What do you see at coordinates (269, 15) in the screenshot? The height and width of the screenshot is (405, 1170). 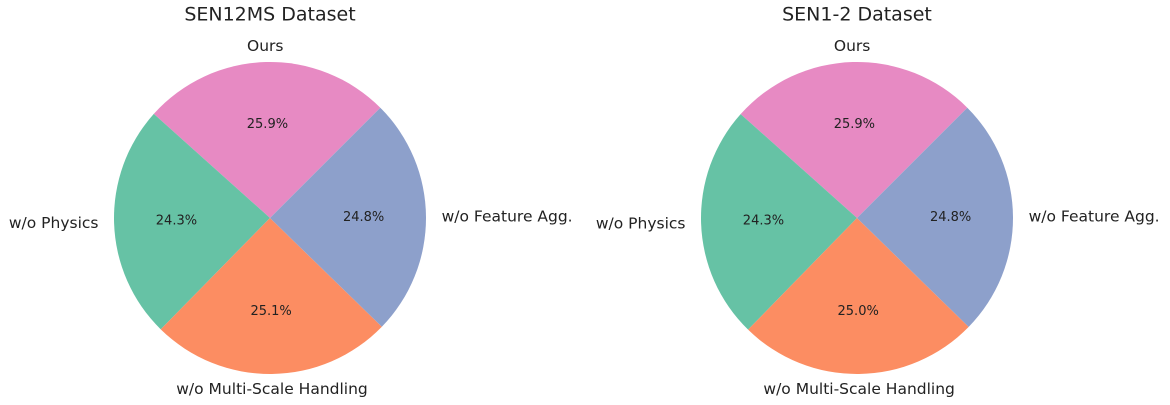 I see `chart-title: SEN12MS Dataset` at bounding box center [269, 15].